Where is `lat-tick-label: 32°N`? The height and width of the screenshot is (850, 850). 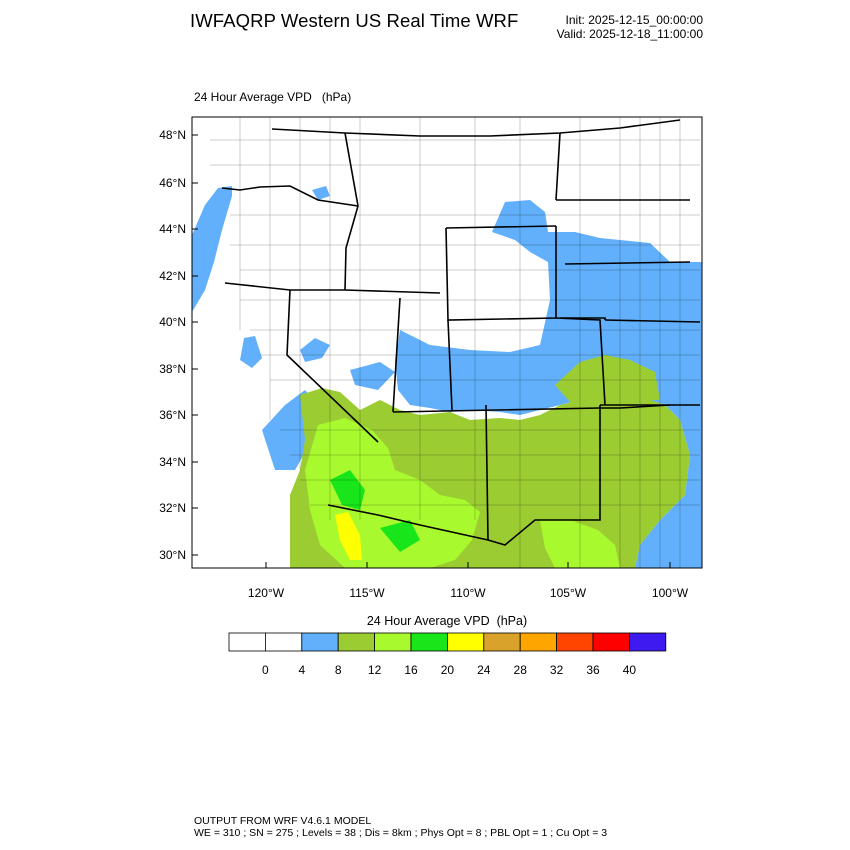 lat-tick-label: 32°N is located at coordinates (172, 508).